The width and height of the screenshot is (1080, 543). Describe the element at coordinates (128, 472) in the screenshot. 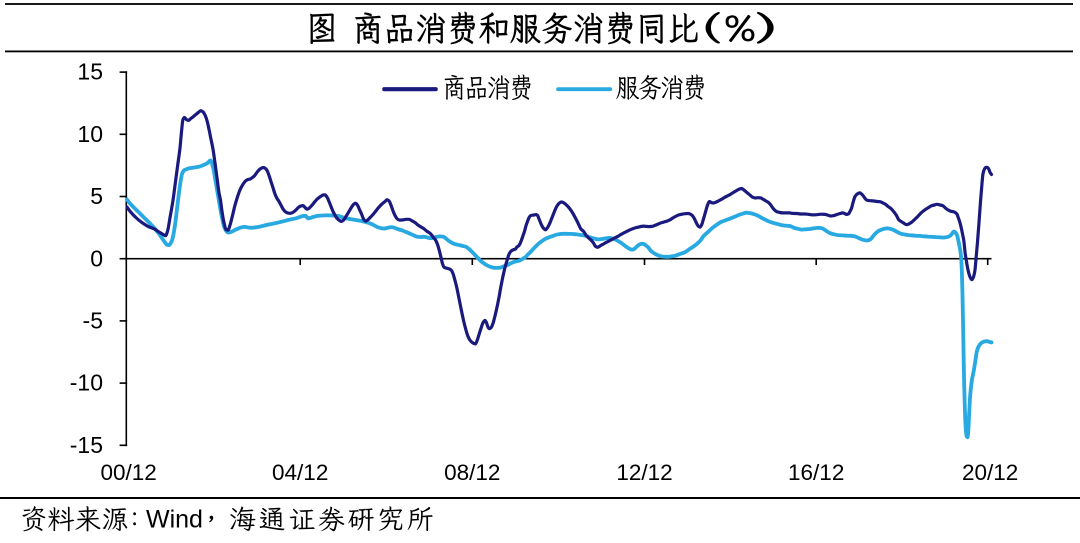

I see `svg-text: 00/12` at that location.